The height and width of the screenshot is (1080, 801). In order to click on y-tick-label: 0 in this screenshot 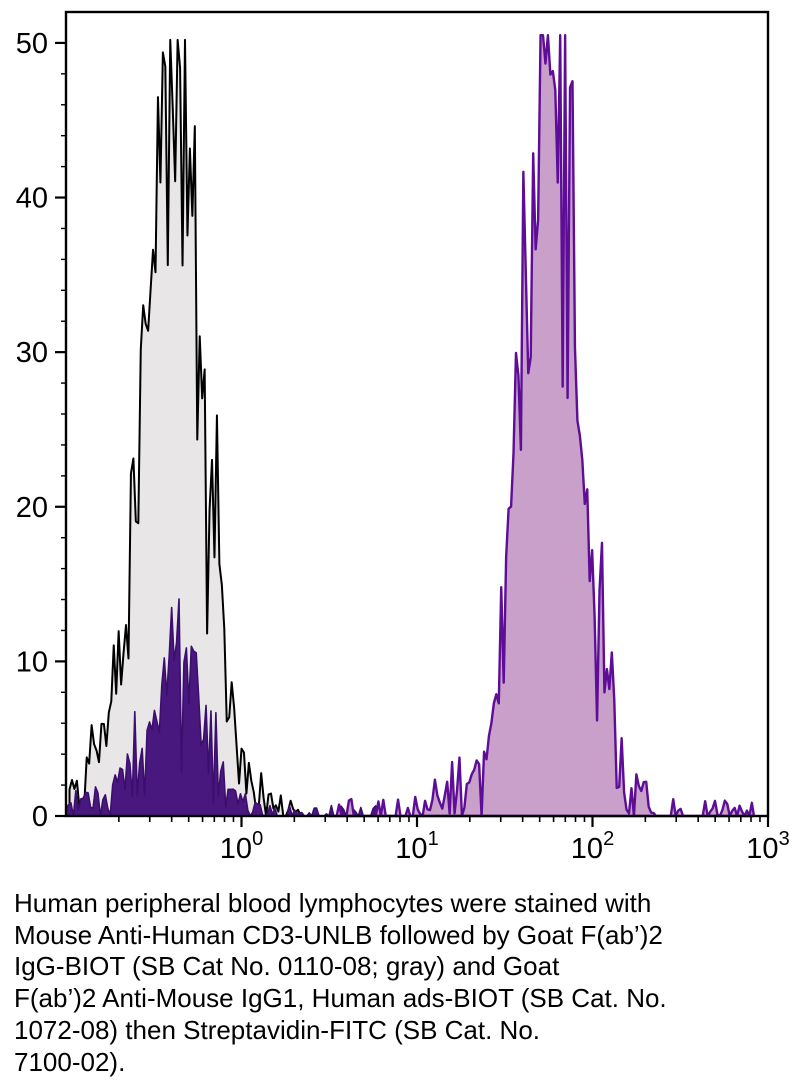, I will do `click(40, 817)`.